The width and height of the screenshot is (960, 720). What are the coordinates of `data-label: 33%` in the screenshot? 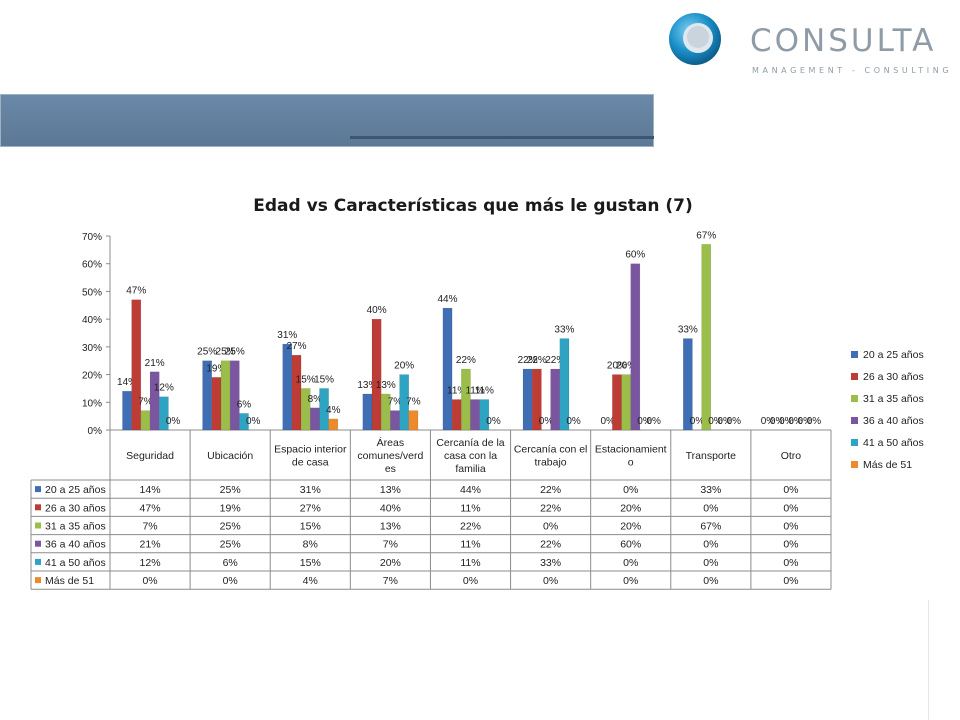 It's located at (564, 330).